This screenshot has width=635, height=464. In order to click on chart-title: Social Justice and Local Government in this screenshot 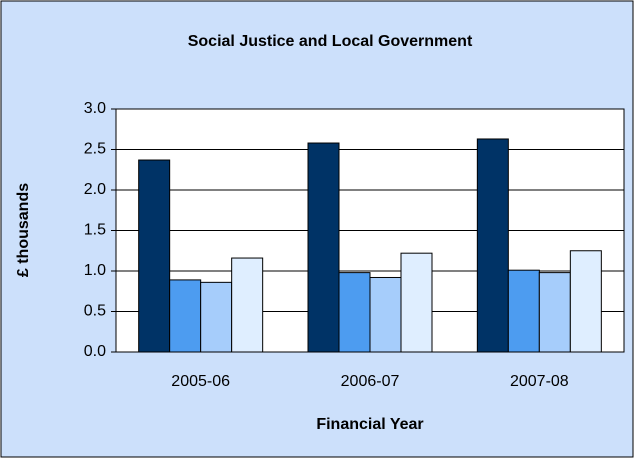, I will do `click(330, 41)`.